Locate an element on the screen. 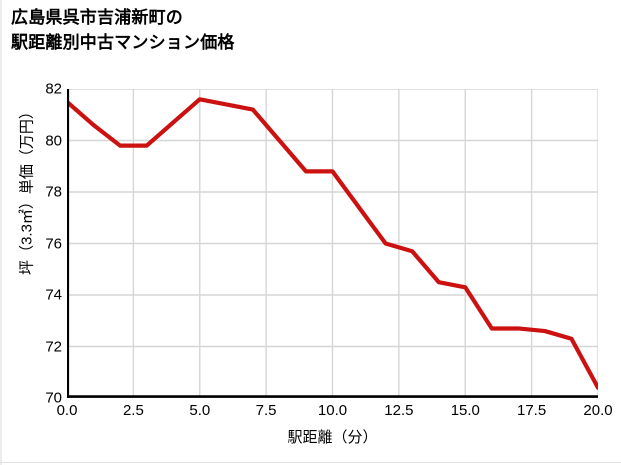 Image resolution: width=621 pixels, height=465 pixels. x-tick-label: 20.0 is located at coordinates (598, 410).